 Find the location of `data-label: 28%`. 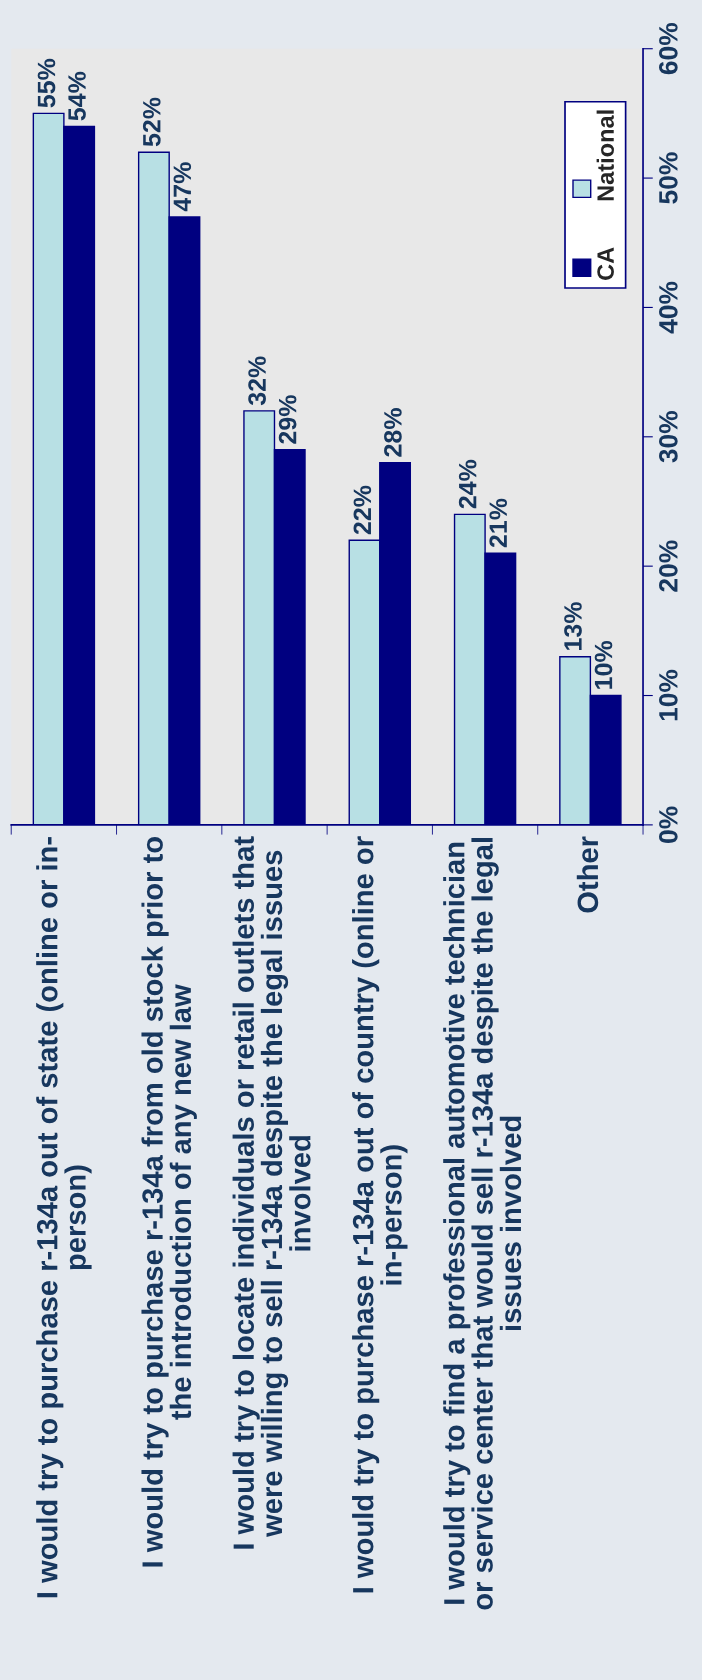

data-label: 28% is located at coordinates (393, 432).